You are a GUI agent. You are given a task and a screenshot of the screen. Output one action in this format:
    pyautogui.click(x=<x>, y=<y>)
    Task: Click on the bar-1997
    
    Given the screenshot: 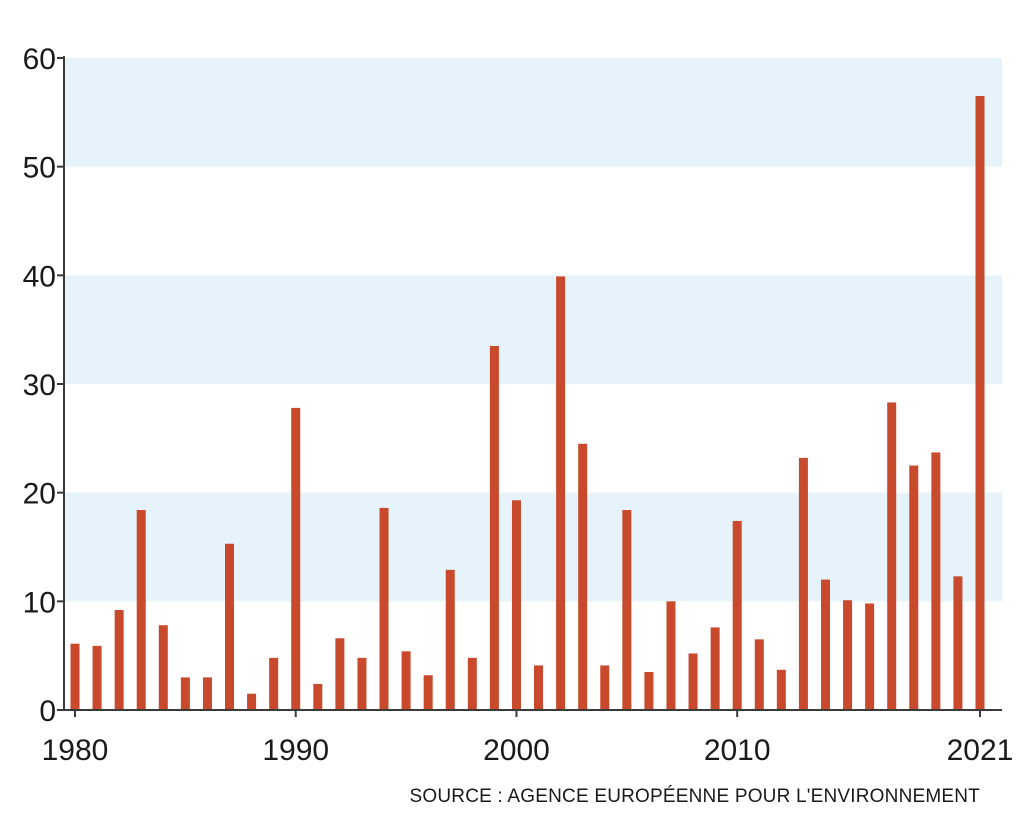 What is the action you would take?
    pyautogui.click(x=450, y=639)
    